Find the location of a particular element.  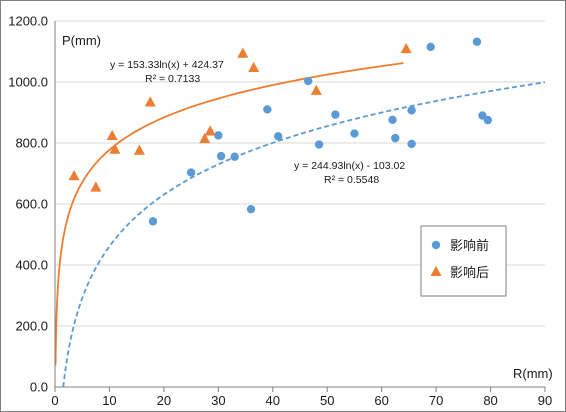

legend-label-before: 影响前 is located at coordinates (469, 245).